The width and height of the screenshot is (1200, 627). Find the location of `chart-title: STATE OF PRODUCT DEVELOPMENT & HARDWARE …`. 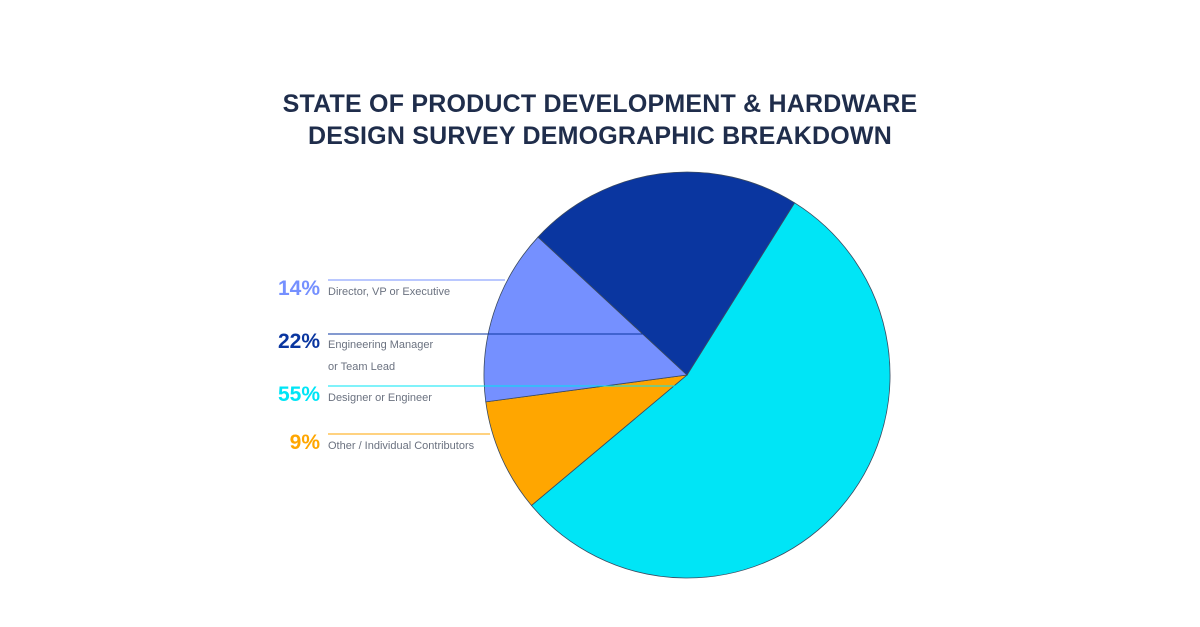

chart-title: STATE OF PRODUCT DEVELOPMENT & HARDWARE … is located at coordinates (600, 120).